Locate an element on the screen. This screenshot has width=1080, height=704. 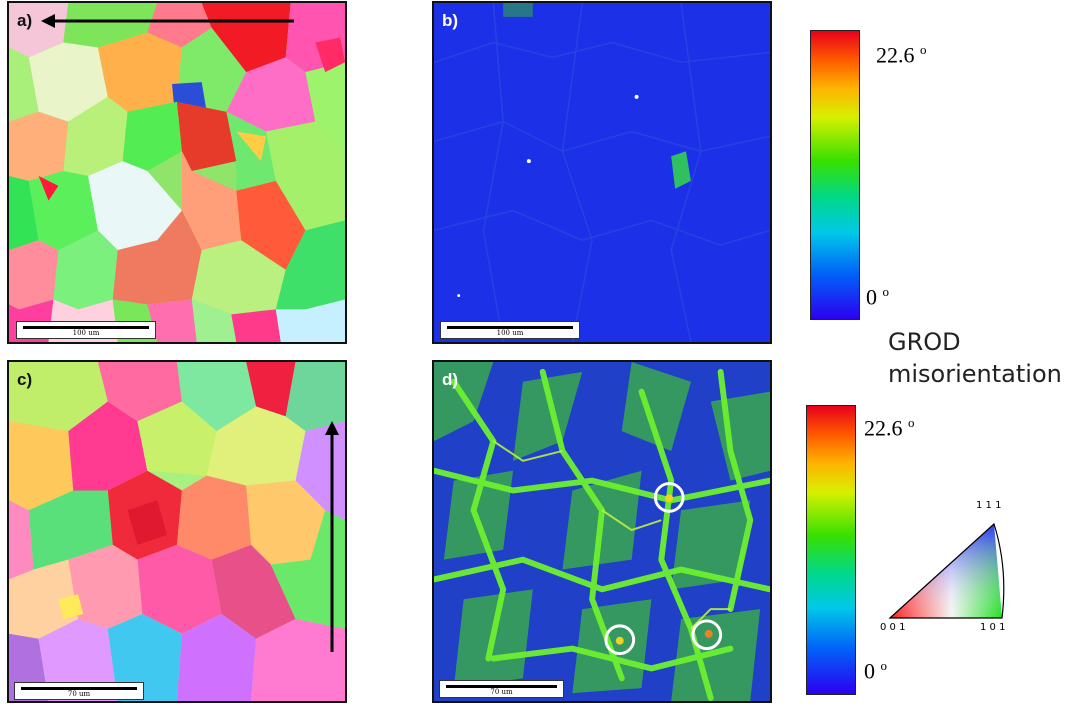
colorbar-top-min-label: 0 o is located at coordinates (877, 297).